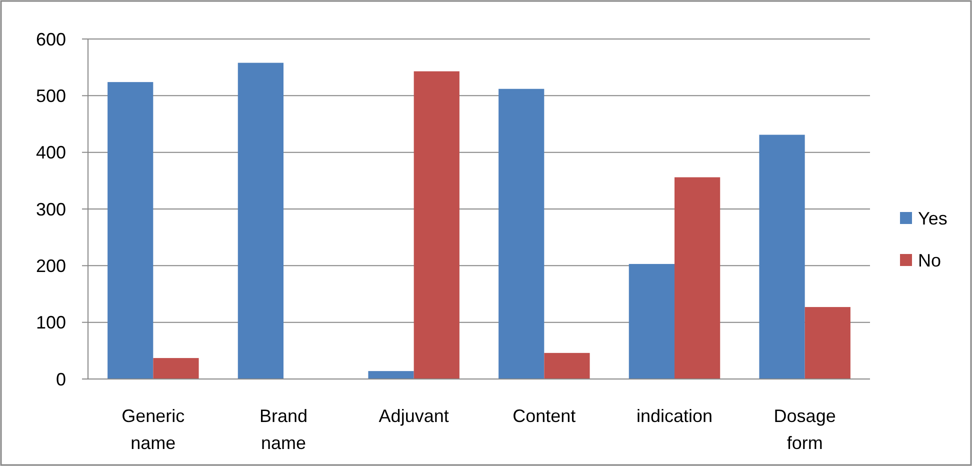  Describe the element at coordinates (930, 260) in the screenshot. I see `legend-label: No` at that location.